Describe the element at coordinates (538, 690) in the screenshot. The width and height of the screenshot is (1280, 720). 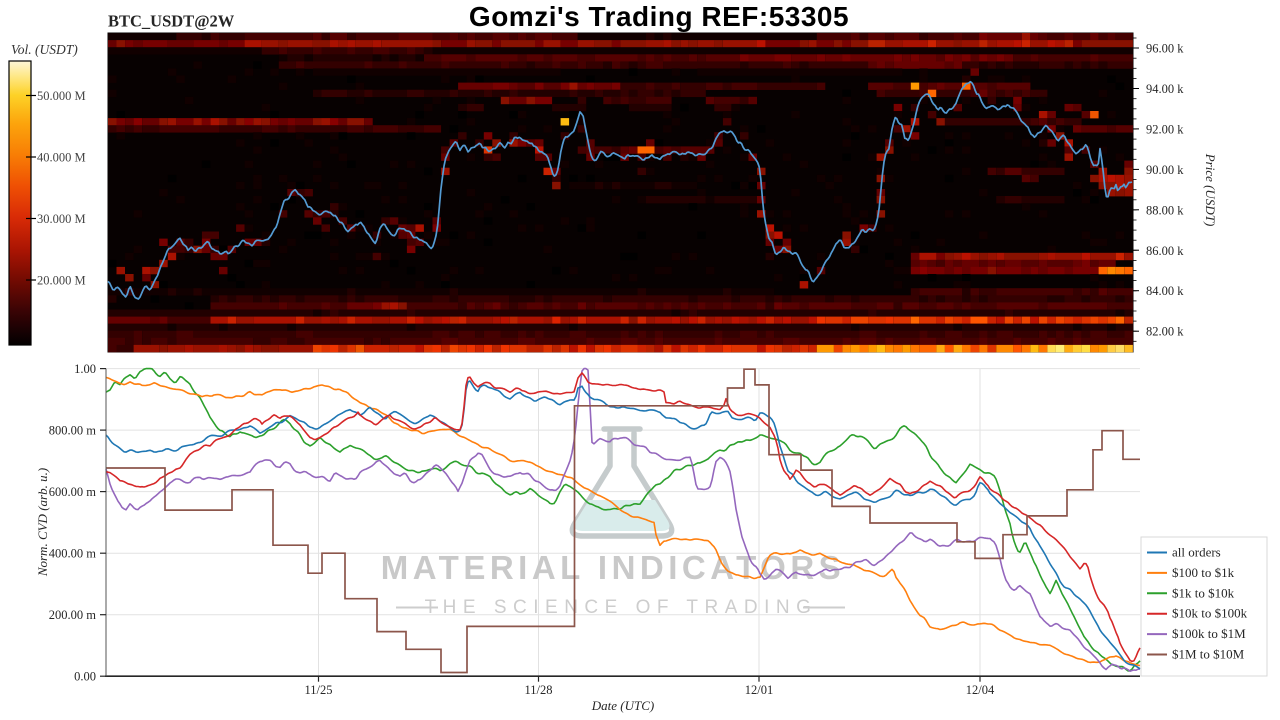
I see `svg-text: 11/28` at that location.